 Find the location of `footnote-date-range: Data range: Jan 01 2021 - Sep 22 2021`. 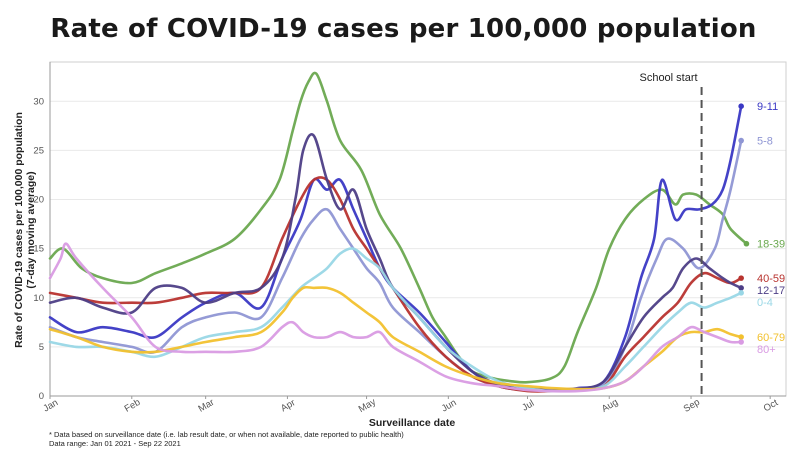

footnote-date-range: Data range: Jan 01 2021 - Sep 22 2021 is located at coordinates (115, 443).